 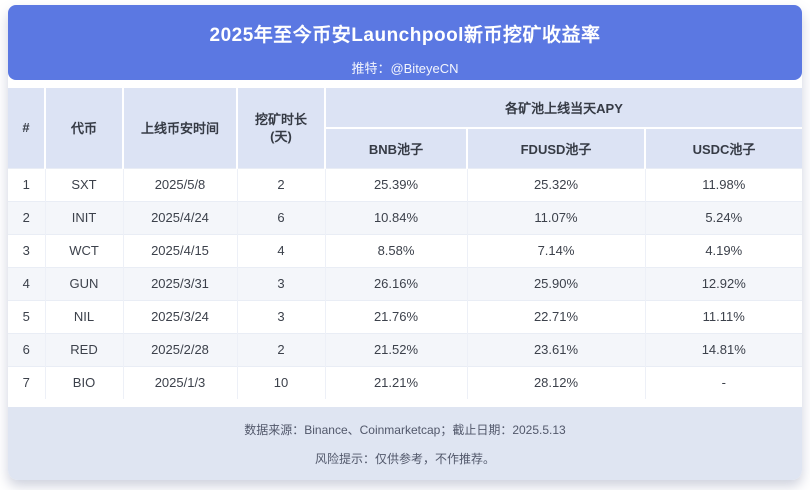 I want to click on rank-cell: 1, so click(x=27, y=184).